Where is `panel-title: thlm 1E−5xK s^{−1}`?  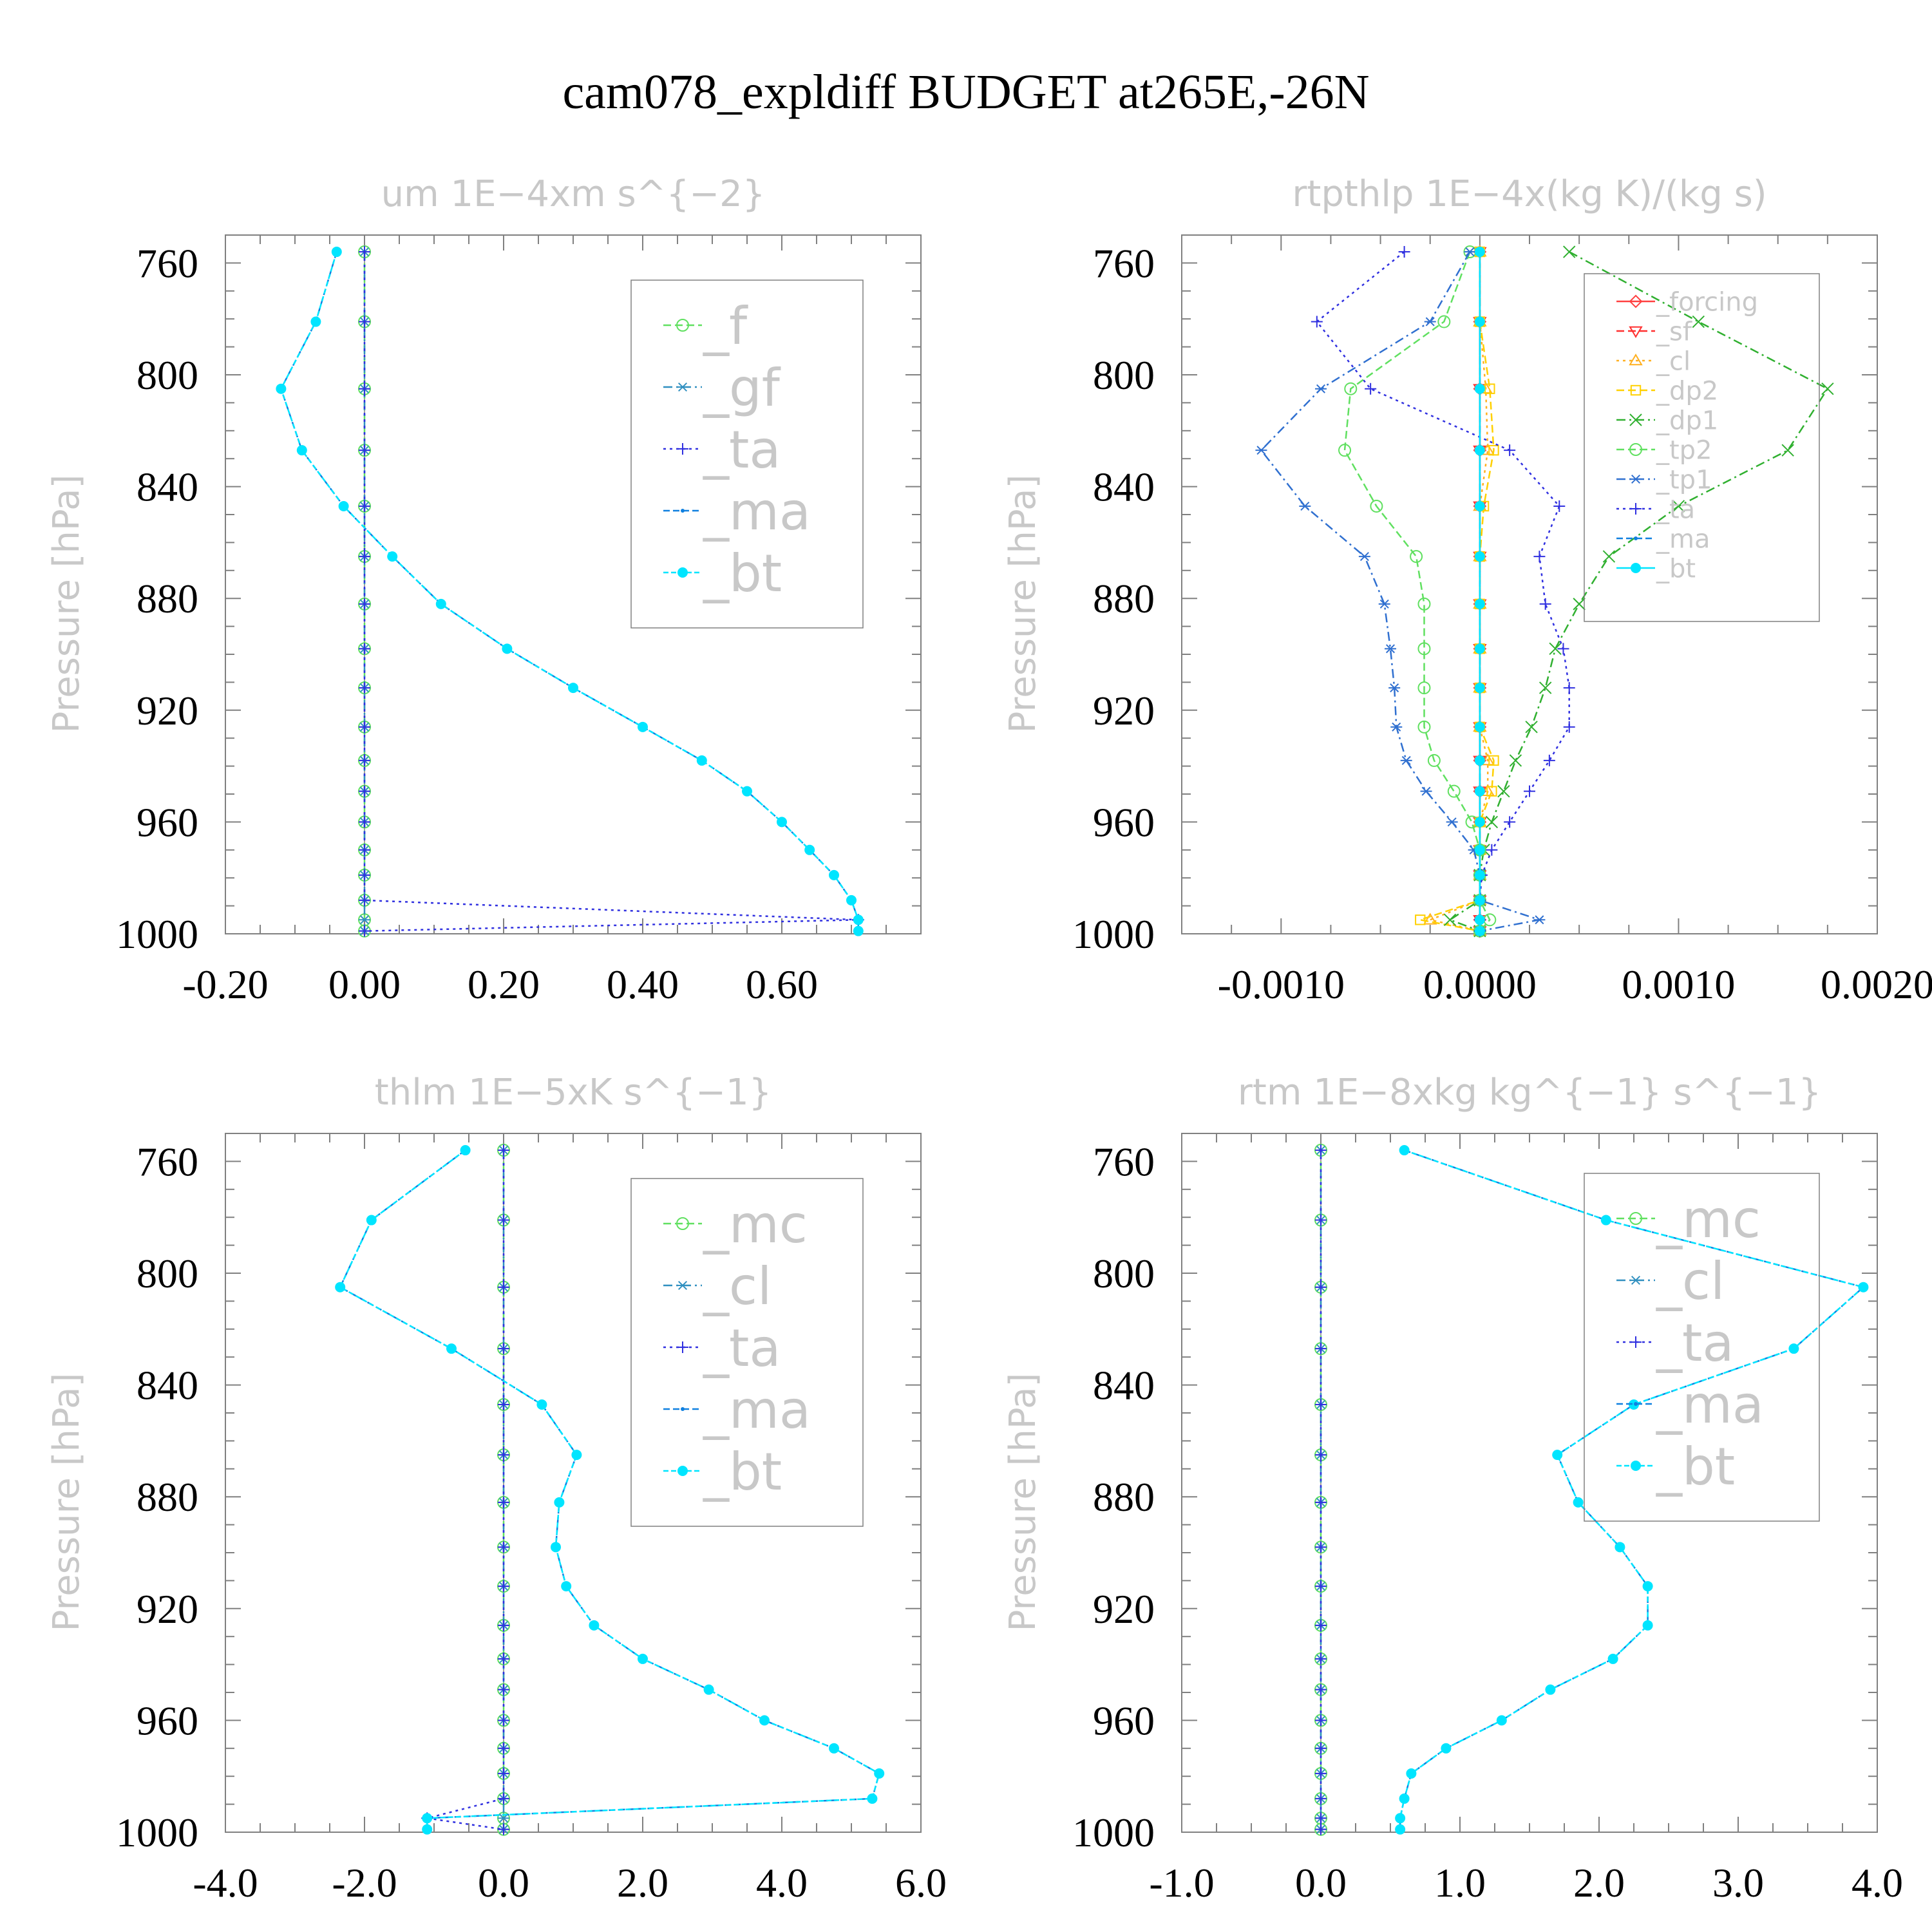
panel-title: thlm 1E−5xK s^{−1} is located at coordinates (573, 1092).